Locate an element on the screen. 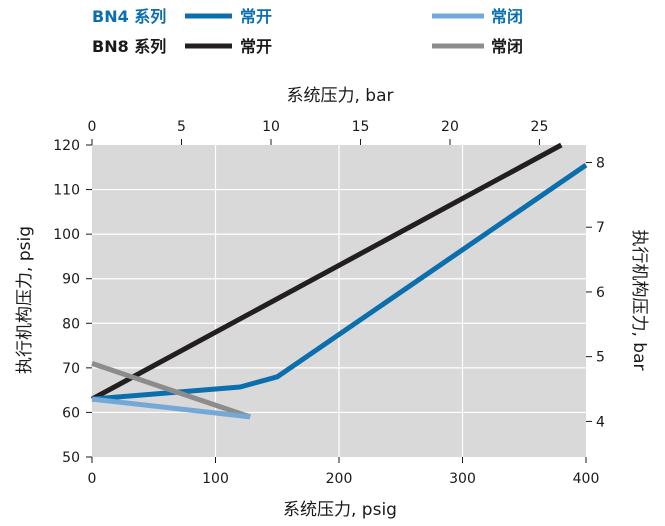 The height and width of the screenshot is (526, 665). x-top-tick-label: 10 is located at coordinates (271, 127).